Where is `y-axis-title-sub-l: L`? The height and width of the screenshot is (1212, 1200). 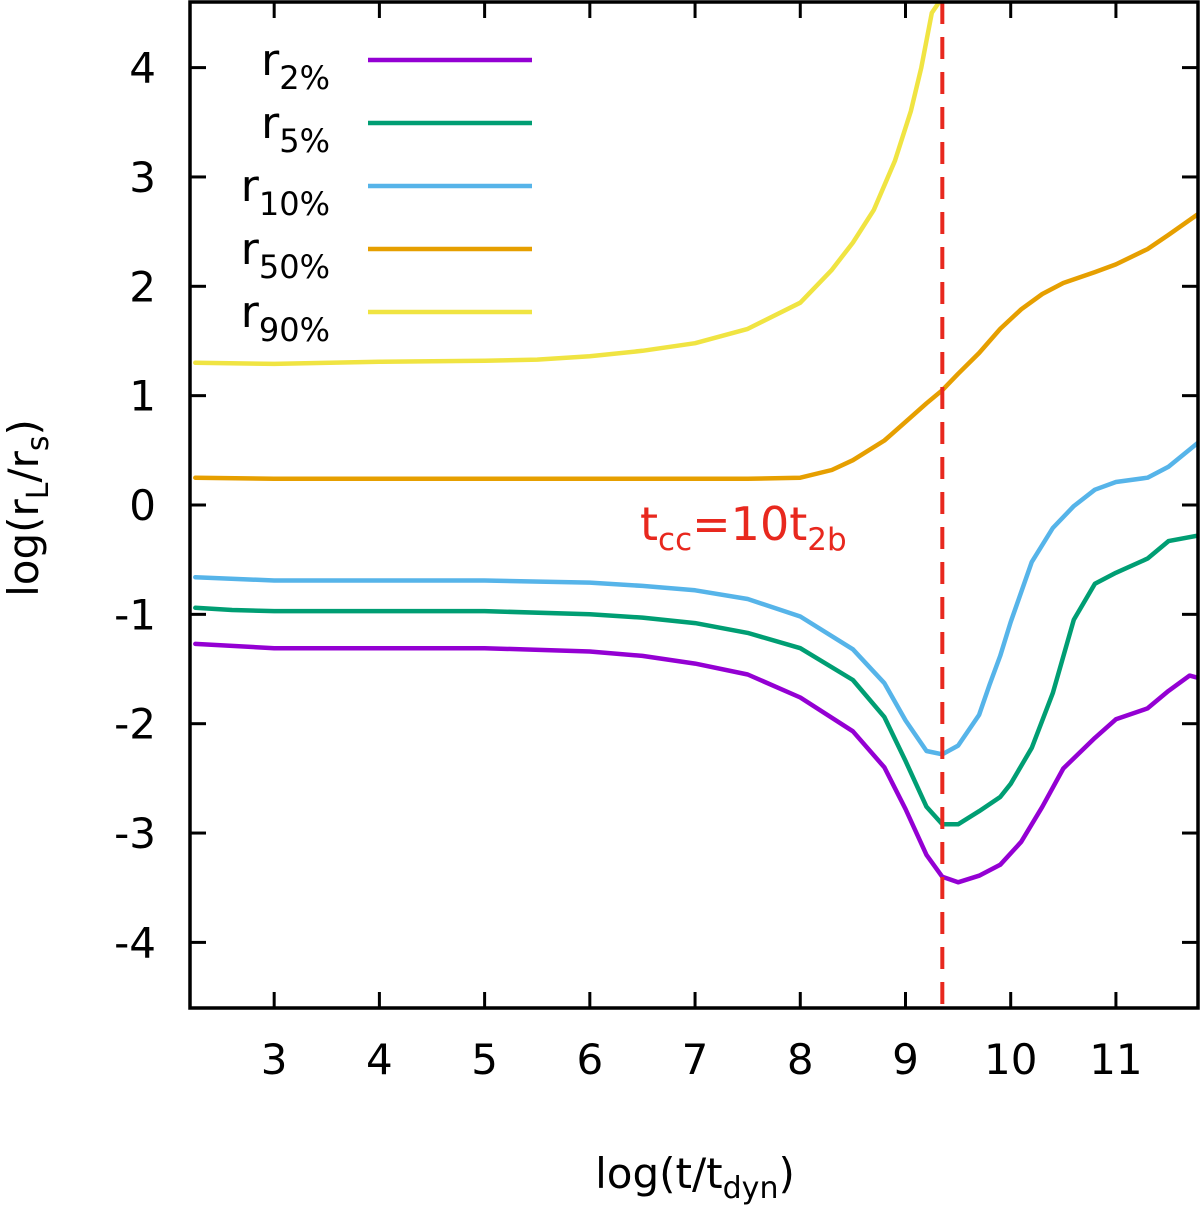
y-axis-title-sub-l: L is located at coordinates (38, 490).